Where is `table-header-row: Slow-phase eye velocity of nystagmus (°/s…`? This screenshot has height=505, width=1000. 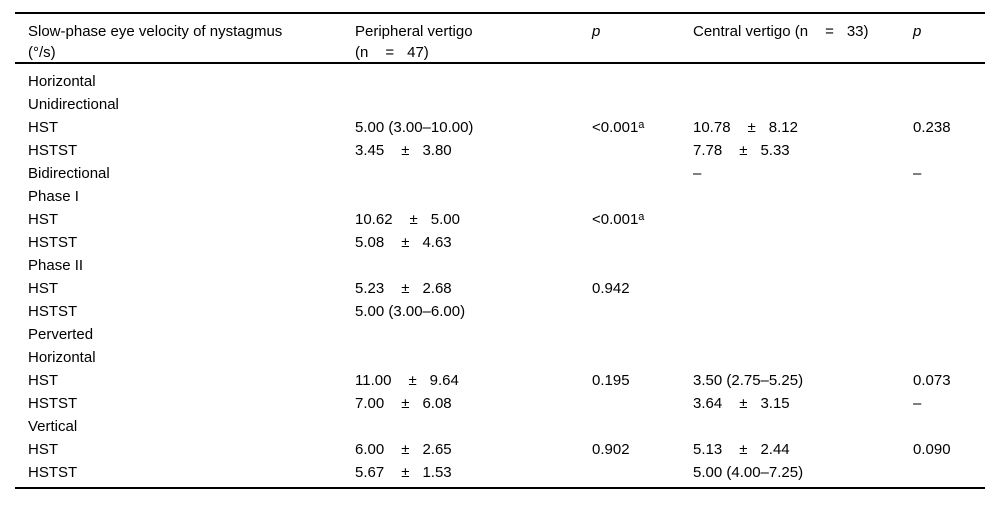
table-header-row: Slow-phase eye velocity of nystagmus (°/s… is located at coordinates (500, 38).